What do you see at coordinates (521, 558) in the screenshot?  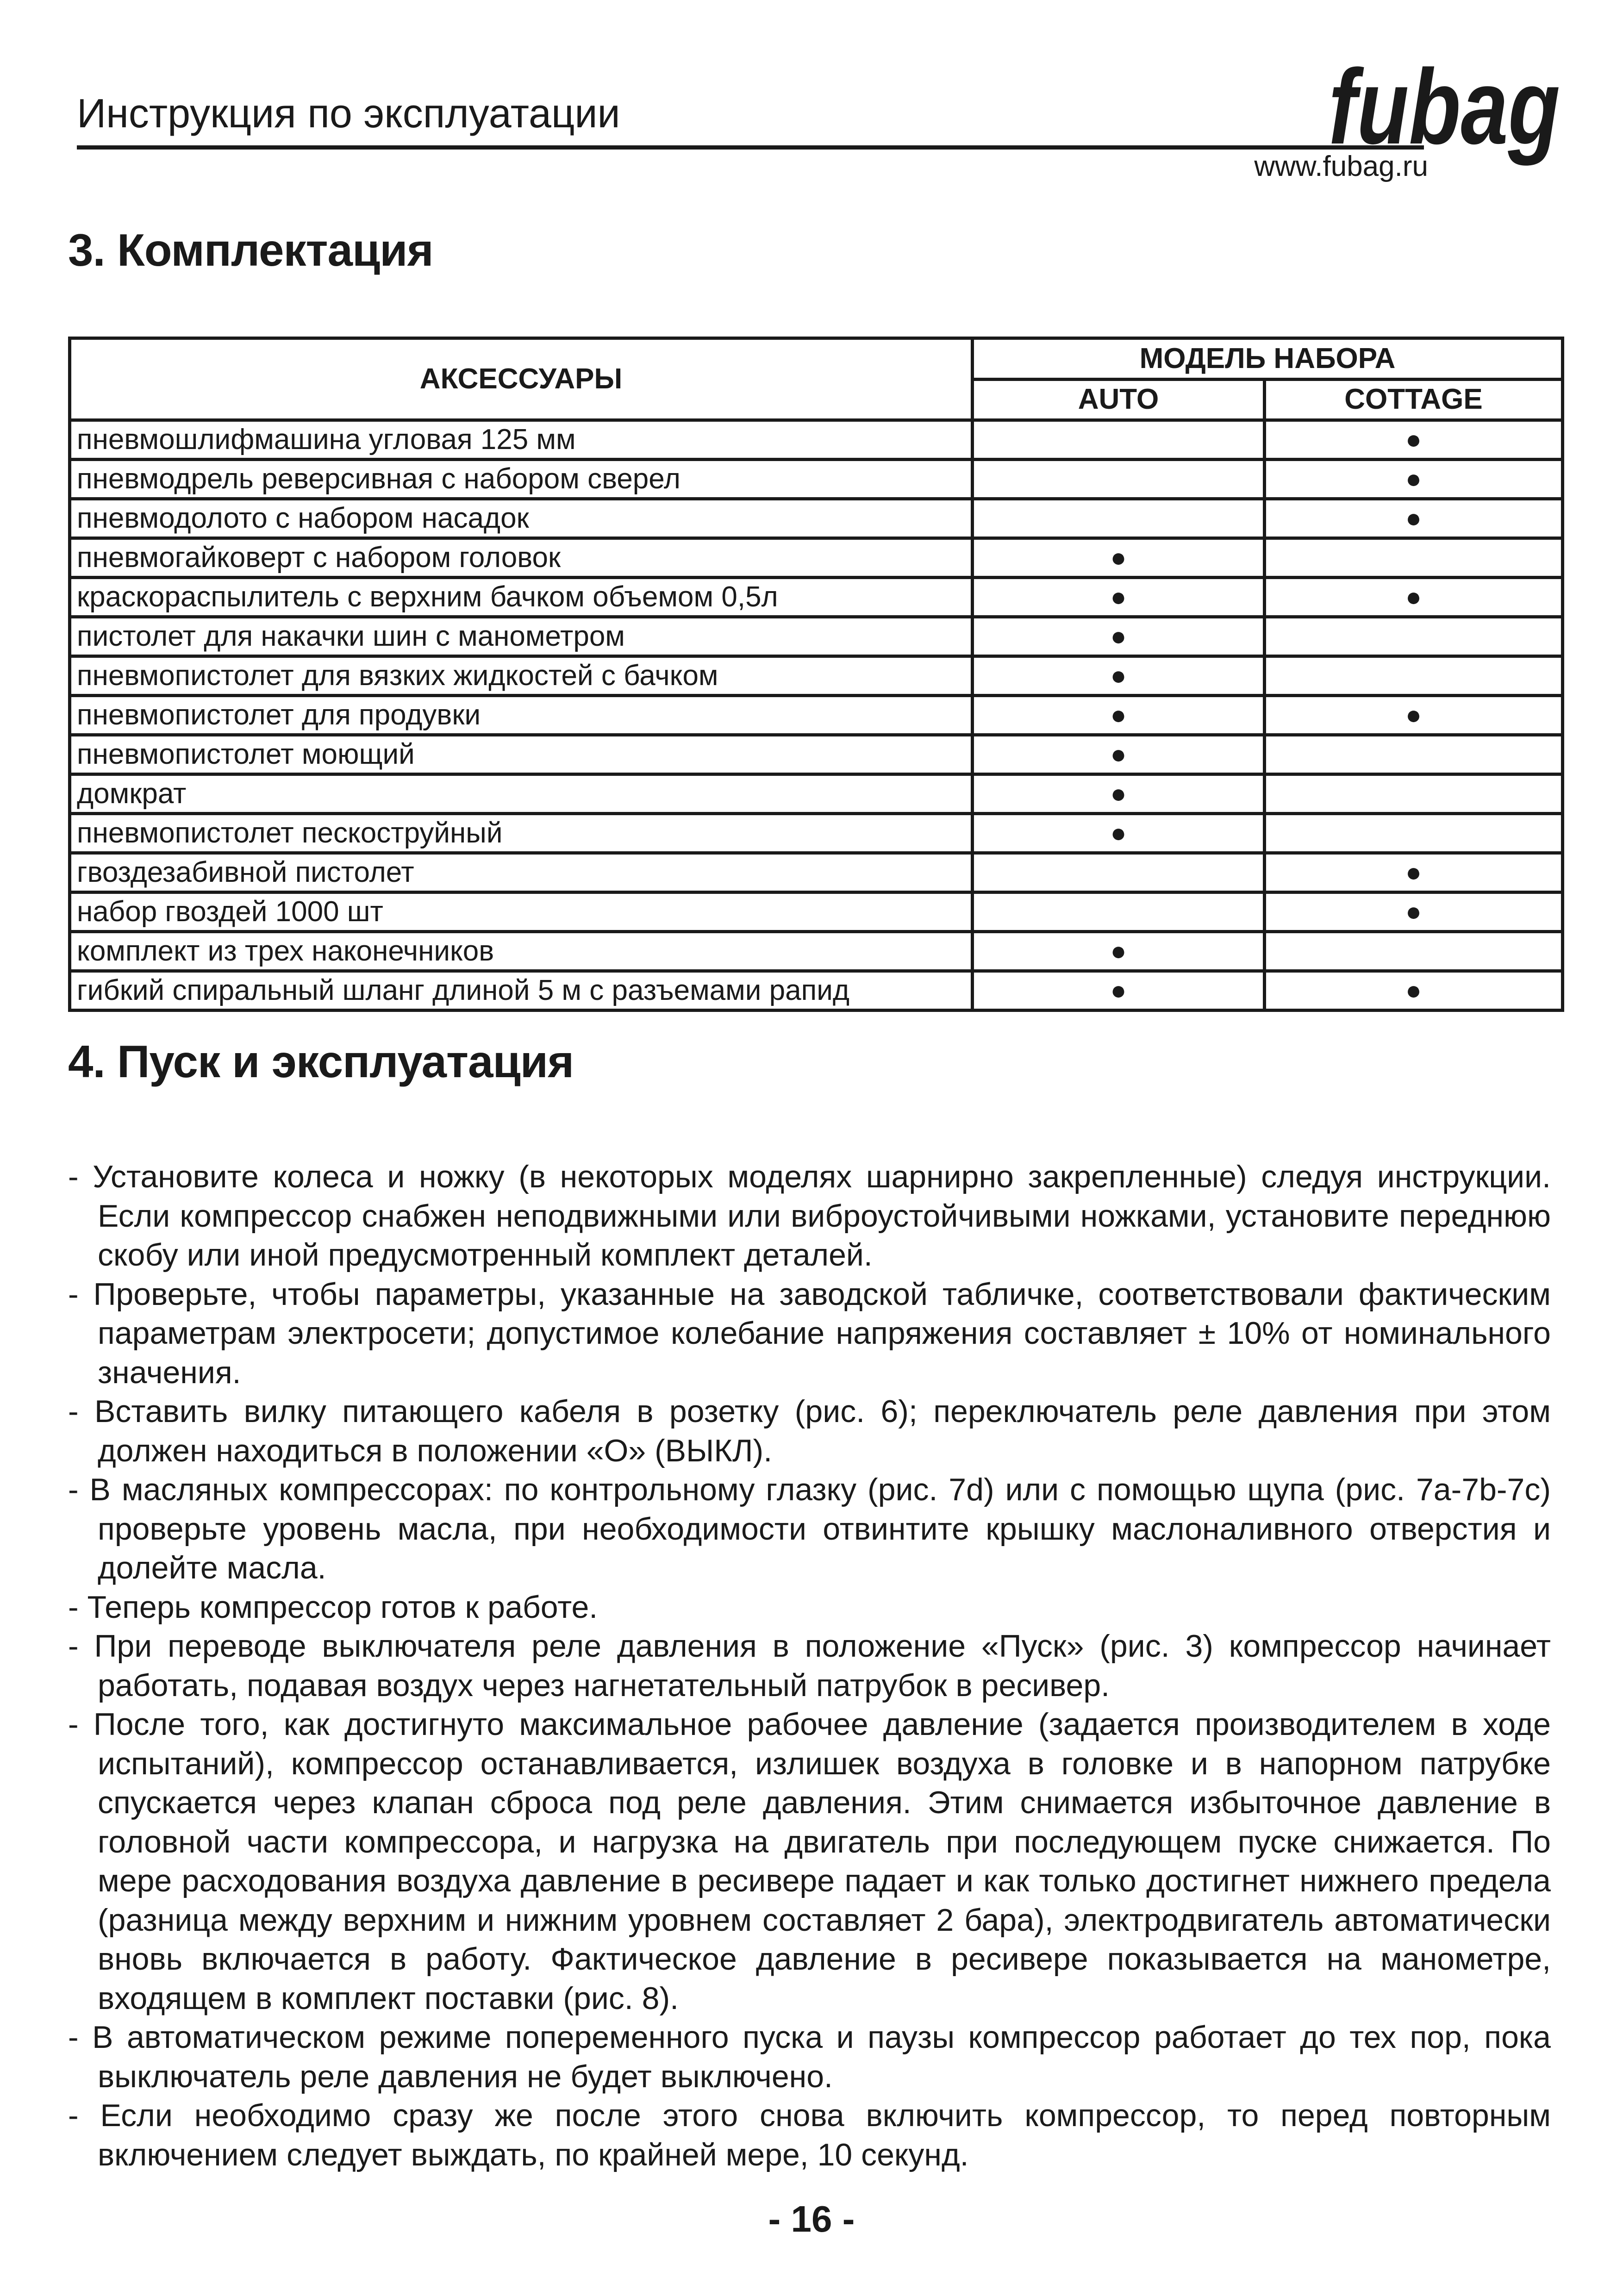 I see `accessory-name: пневмогайковерт с набором головок` at bounding box center [521, 558].